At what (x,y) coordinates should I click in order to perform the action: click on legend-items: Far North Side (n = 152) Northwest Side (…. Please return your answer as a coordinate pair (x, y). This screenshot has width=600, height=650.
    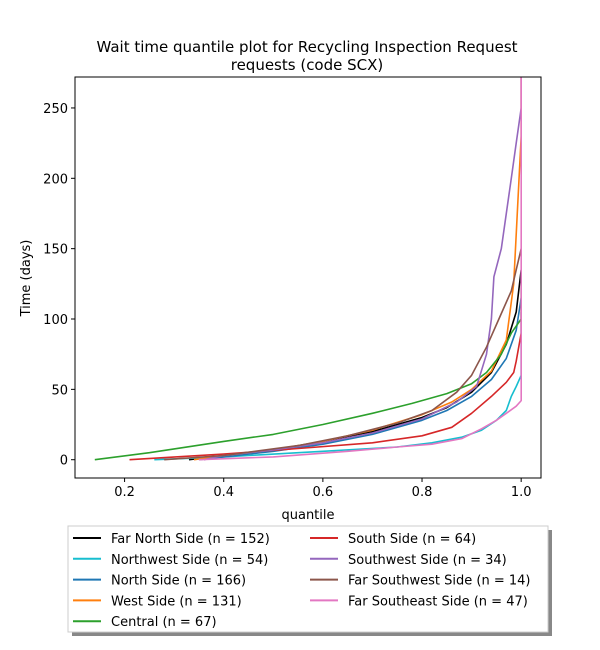
    Looking at the image, I should click on (301, 581).